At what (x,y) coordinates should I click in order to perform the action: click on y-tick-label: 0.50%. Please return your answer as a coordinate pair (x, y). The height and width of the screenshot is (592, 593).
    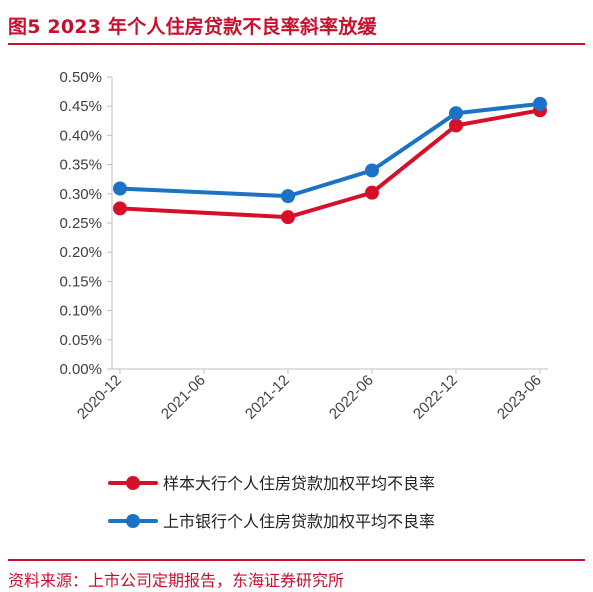
    Looking at the image, I should click on (80, 77).